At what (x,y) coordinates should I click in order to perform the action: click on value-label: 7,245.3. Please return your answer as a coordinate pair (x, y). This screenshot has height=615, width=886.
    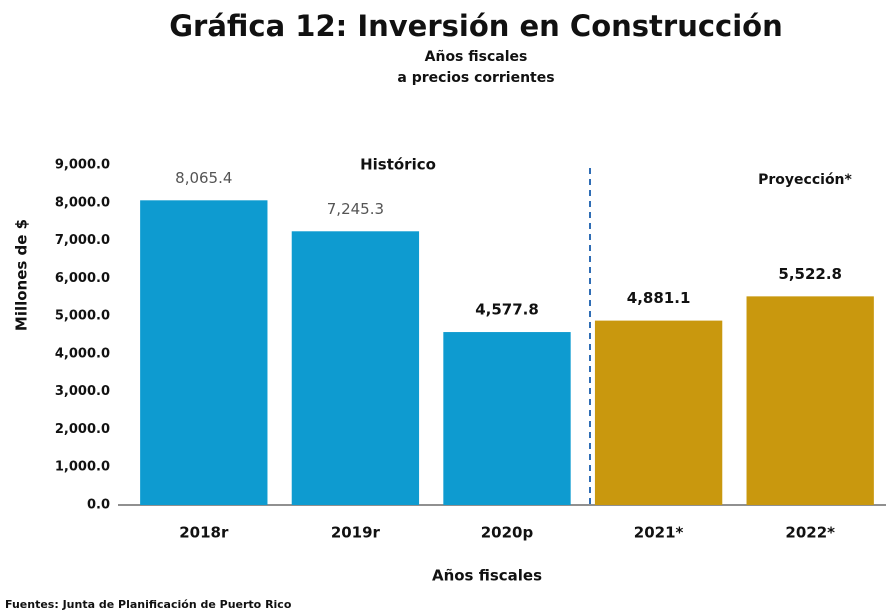
    Looking at the image, I should click on (355, 209).